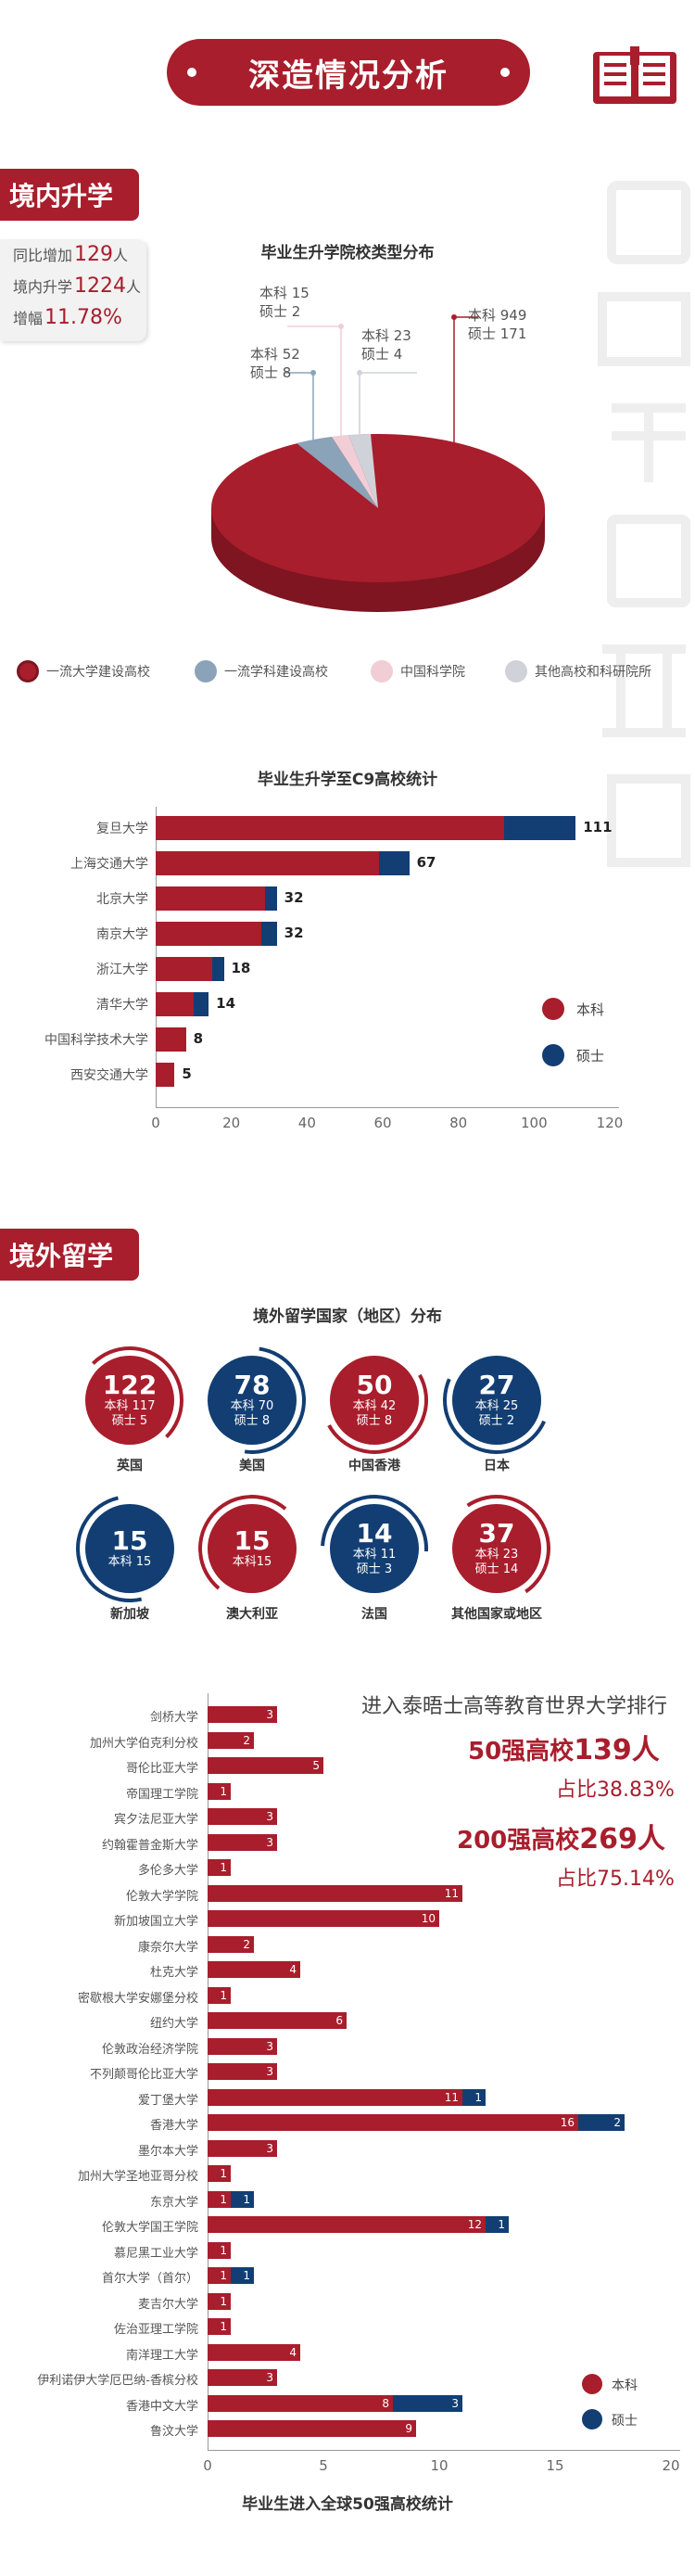 The width and height of the screenshot is (695, 2576). What do you see at coordinates (155, 1123) in the screenshot?
I see `c9-axis-tick: 0` at bounding box center [155, 1123].